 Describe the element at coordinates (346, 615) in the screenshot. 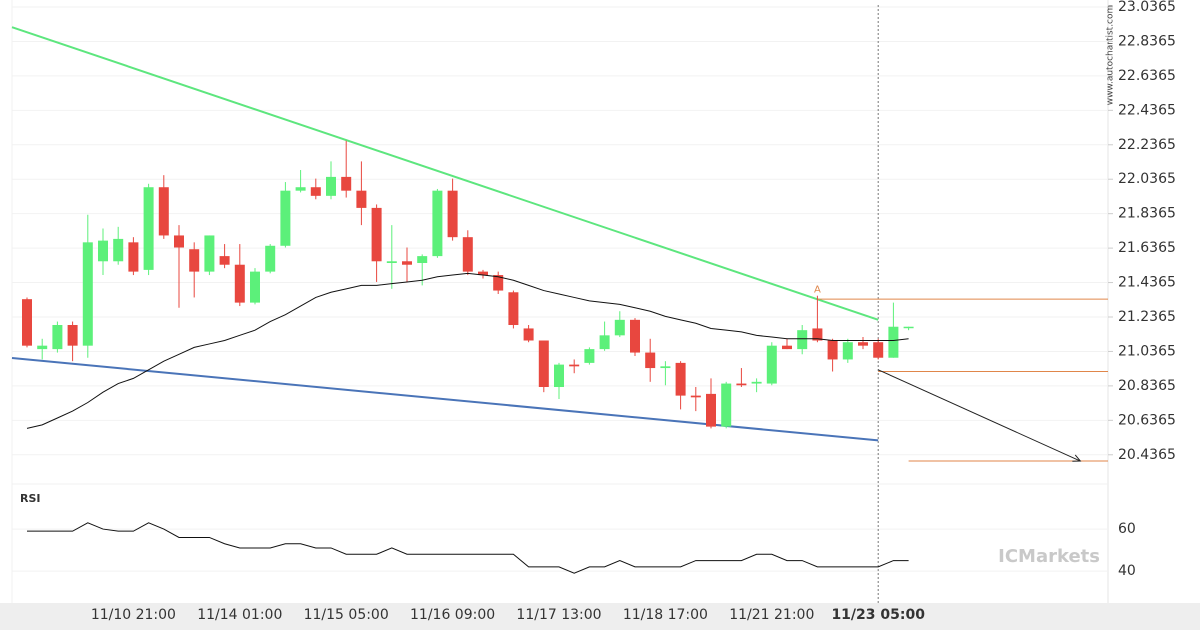

I see `x-tick-label: 11/15 05:00` at that location.